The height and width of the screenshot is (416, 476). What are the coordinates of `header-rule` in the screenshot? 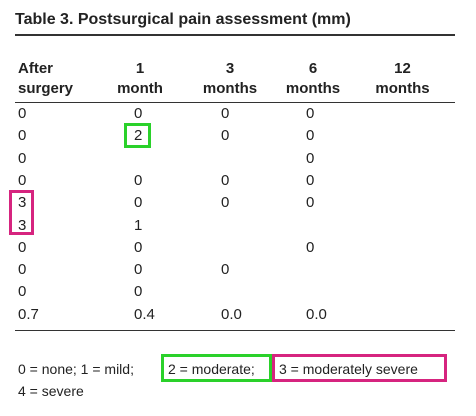 It's located at (235, 102).